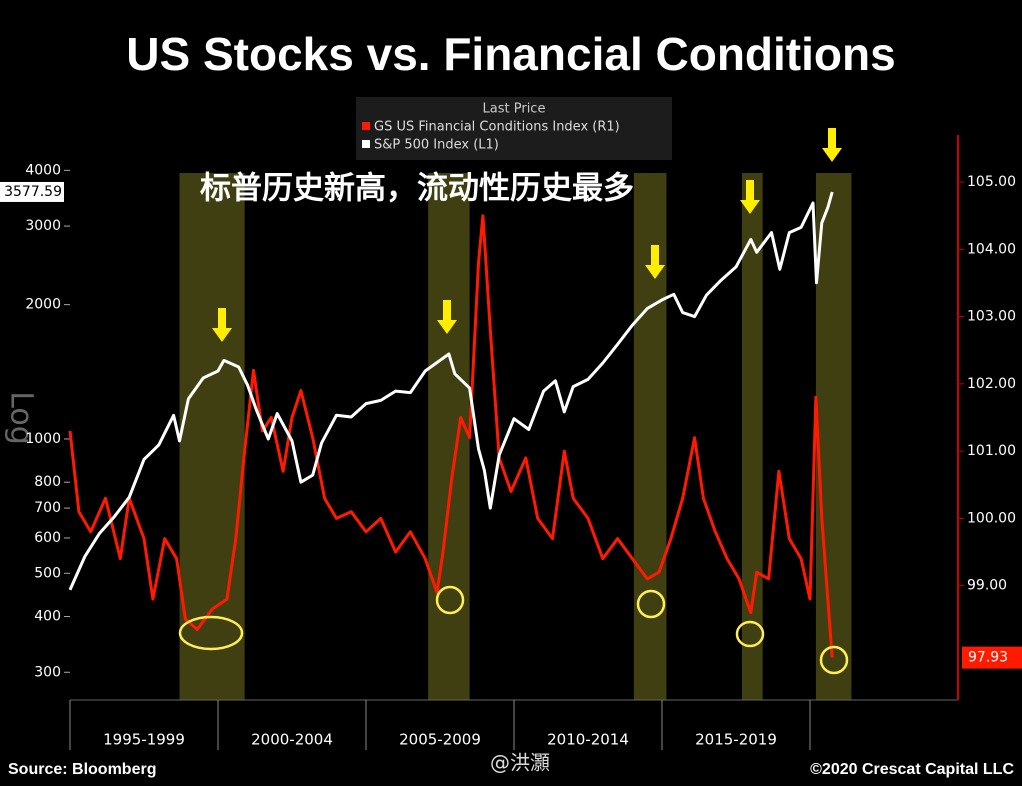 The image size is (1022, 786). I want to click on legend-label: S&P 500 Index (L1), so click(436, 145).